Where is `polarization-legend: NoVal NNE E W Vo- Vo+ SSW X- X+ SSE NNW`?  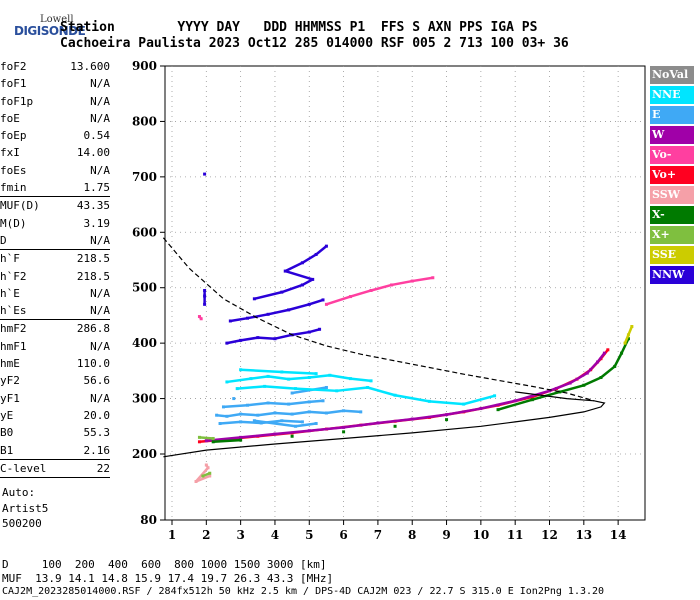 polarization-legend: NoVal NNE E W Vo- Vo+ SSW X- X+ SSE NNW is located at coordinates (672, 176).